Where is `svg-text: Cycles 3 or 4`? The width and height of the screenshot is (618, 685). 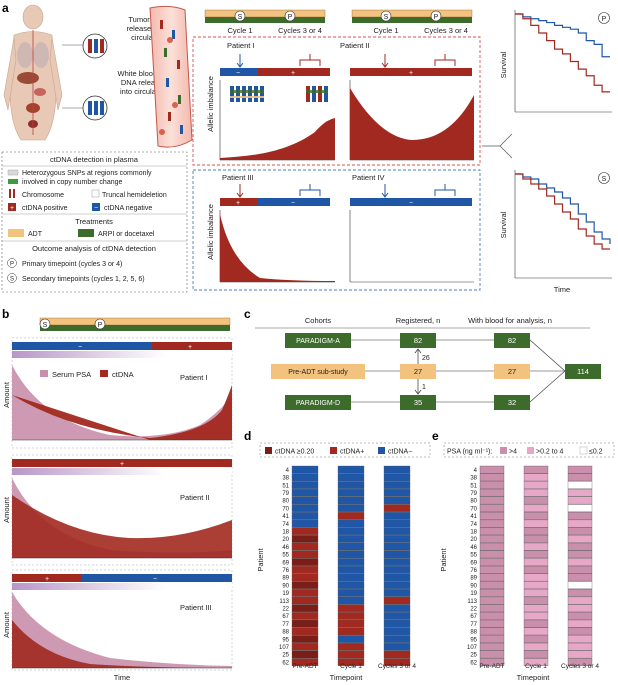 svg-text: Cycles 3 or 4 is located at coordinates (446, 30).